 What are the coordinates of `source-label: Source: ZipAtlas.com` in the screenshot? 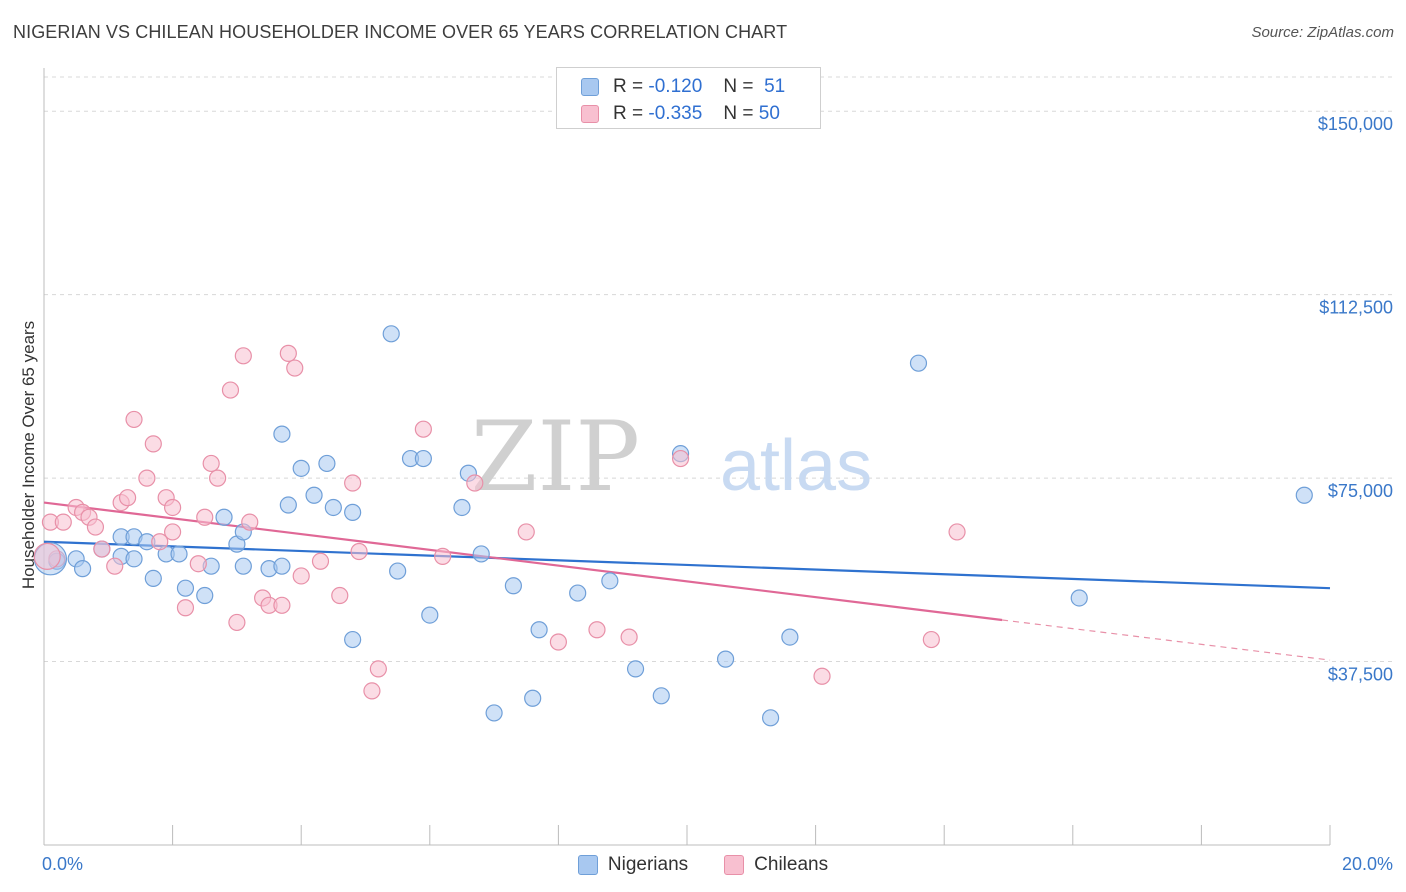 It's located at (1322, 32).